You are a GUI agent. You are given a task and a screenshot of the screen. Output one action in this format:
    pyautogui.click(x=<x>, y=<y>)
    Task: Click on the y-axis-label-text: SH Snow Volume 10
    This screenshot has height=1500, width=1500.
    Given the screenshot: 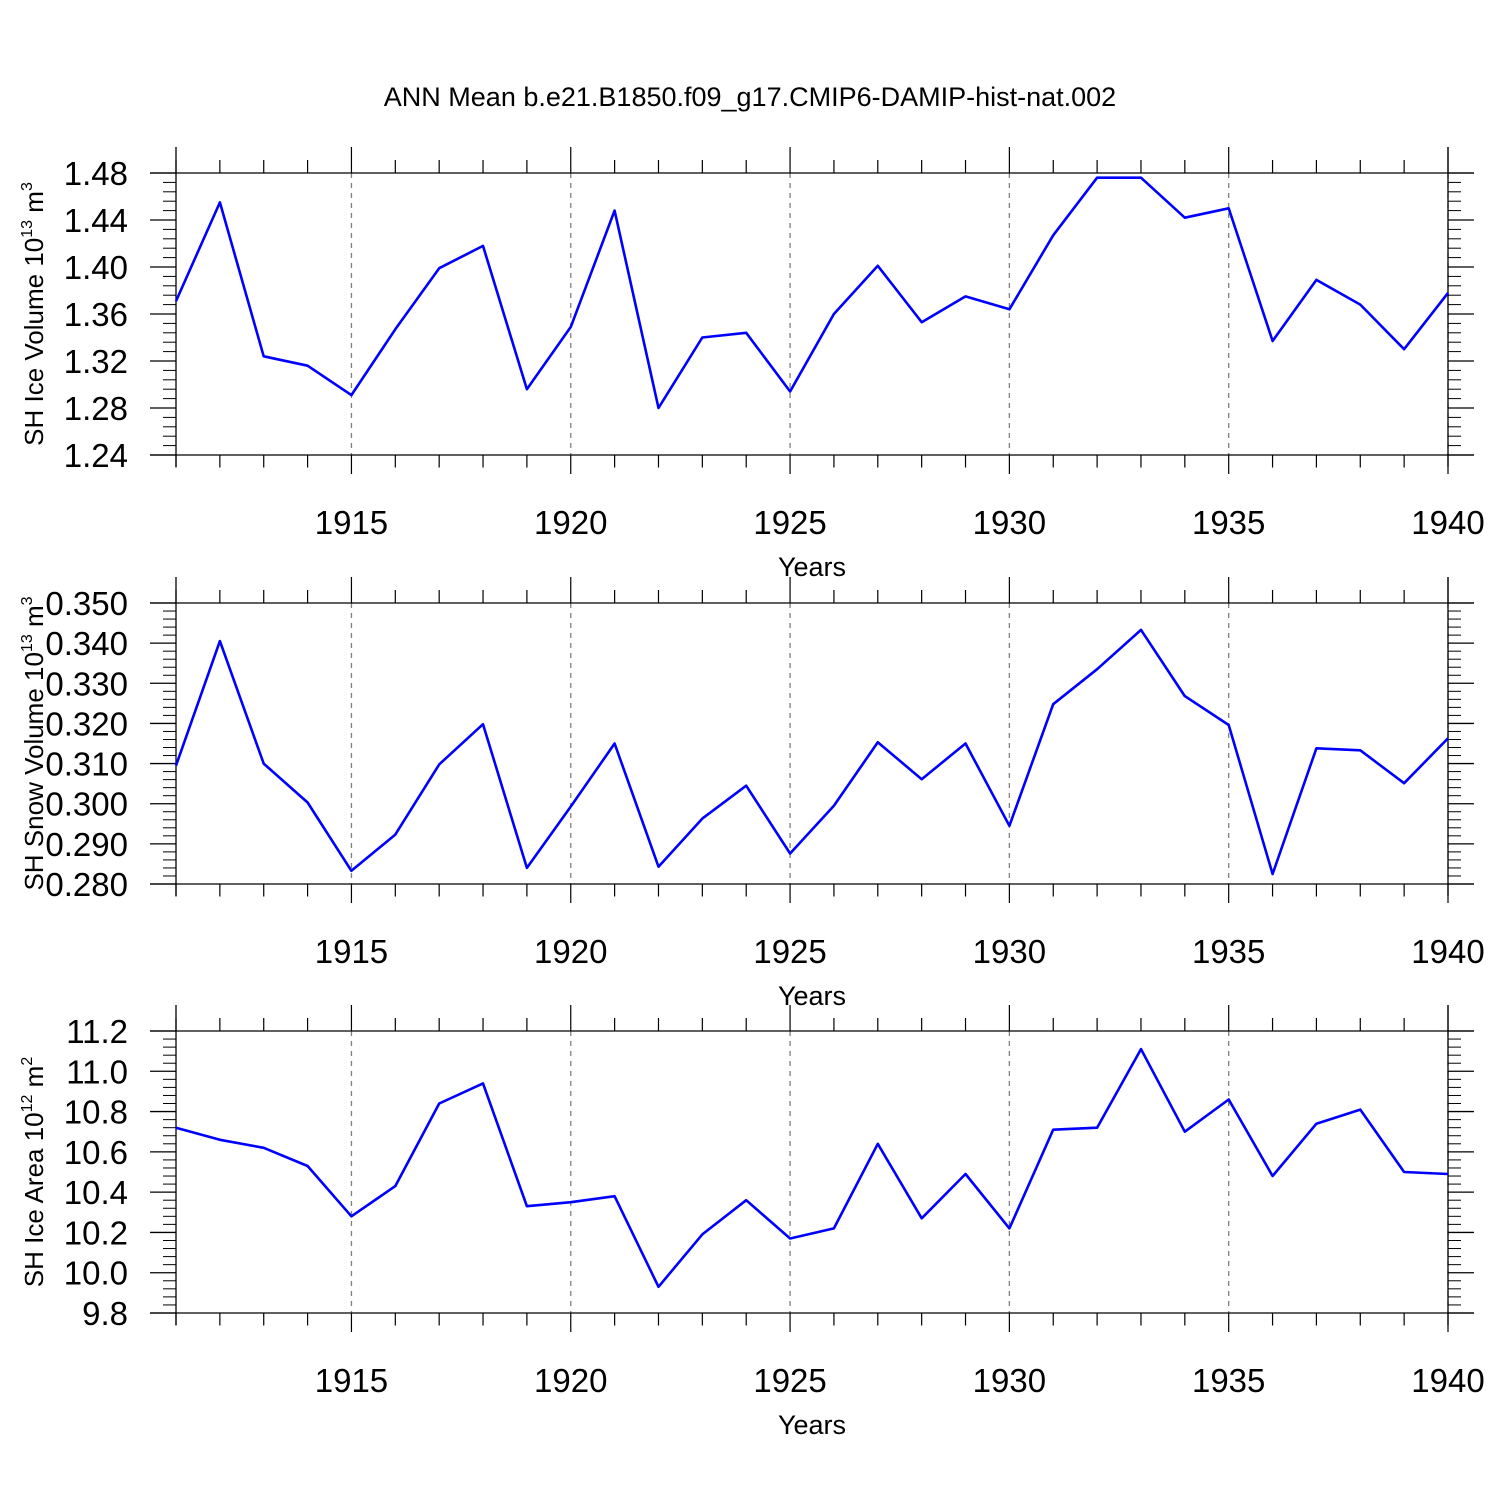 What is the action you would take?
    pyautogui.click(x=34, y=771)
    